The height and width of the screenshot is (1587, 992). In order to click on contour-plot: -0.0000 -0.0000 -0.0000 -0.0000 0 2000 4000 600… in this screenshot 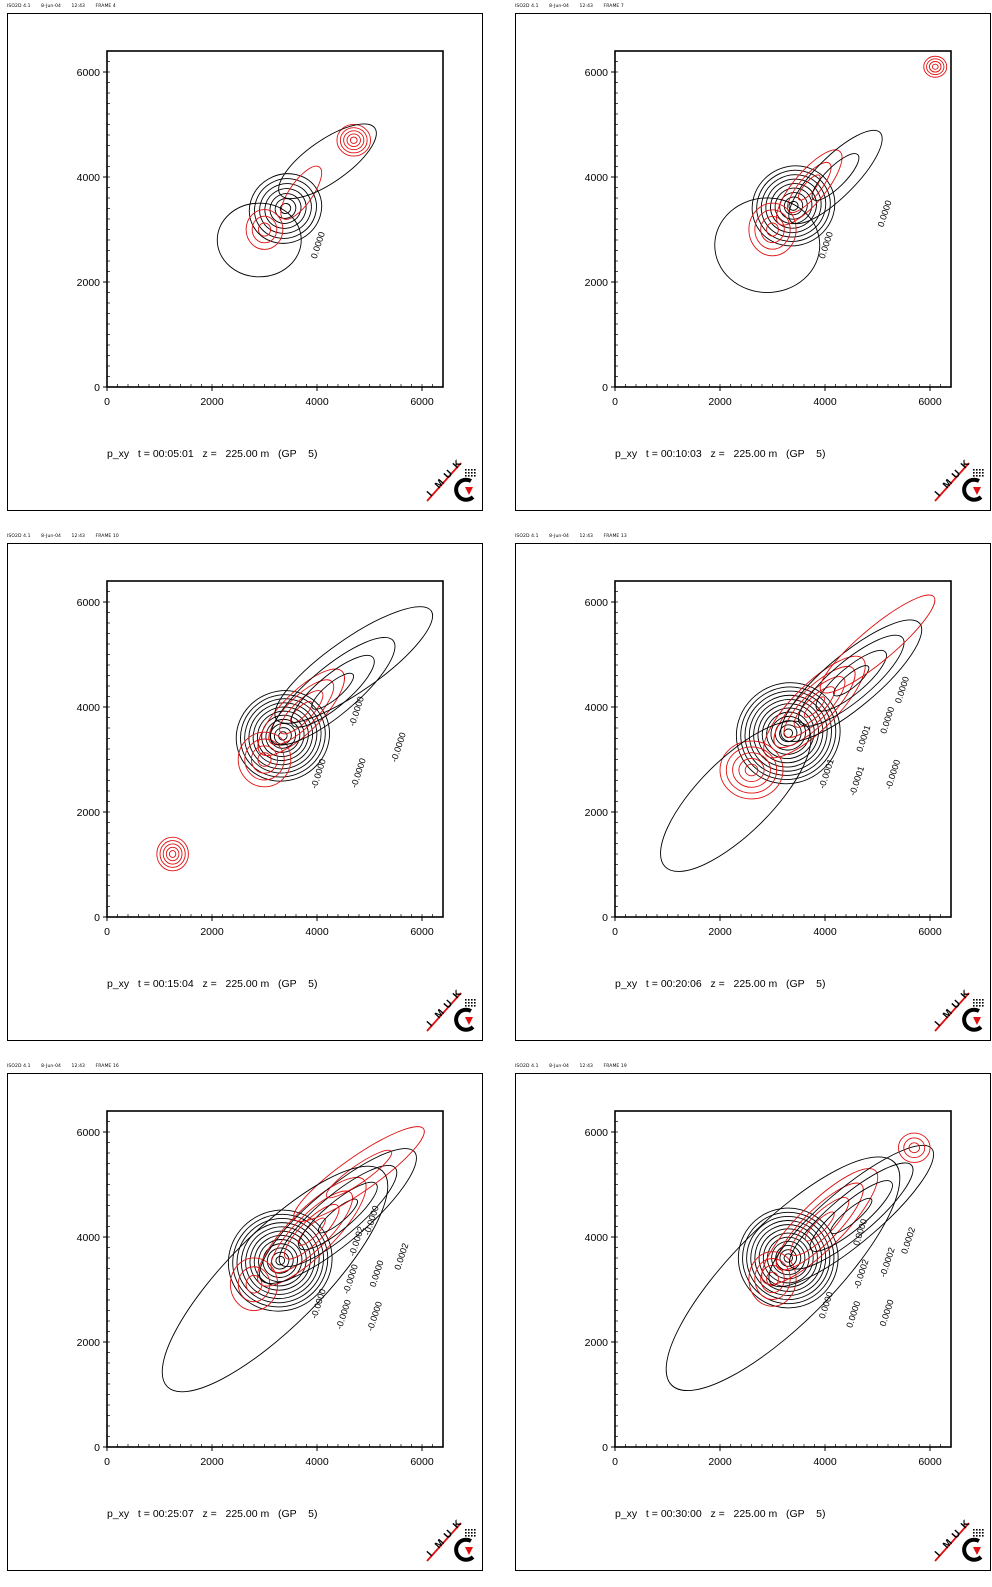, I will do `click(260, 759)`.